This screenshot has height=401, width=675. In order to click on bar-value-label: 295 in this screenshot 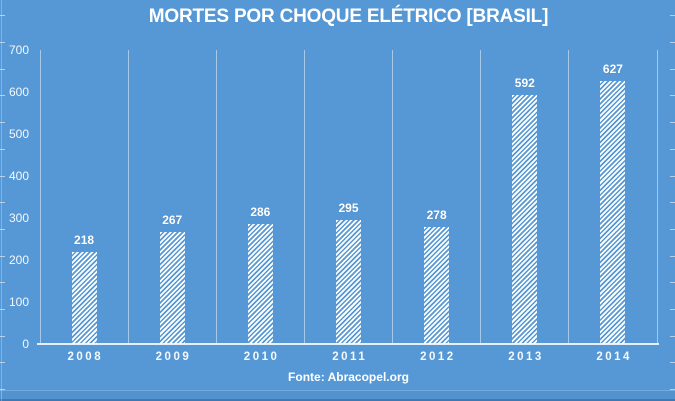, I will do `click(348, 208)`.